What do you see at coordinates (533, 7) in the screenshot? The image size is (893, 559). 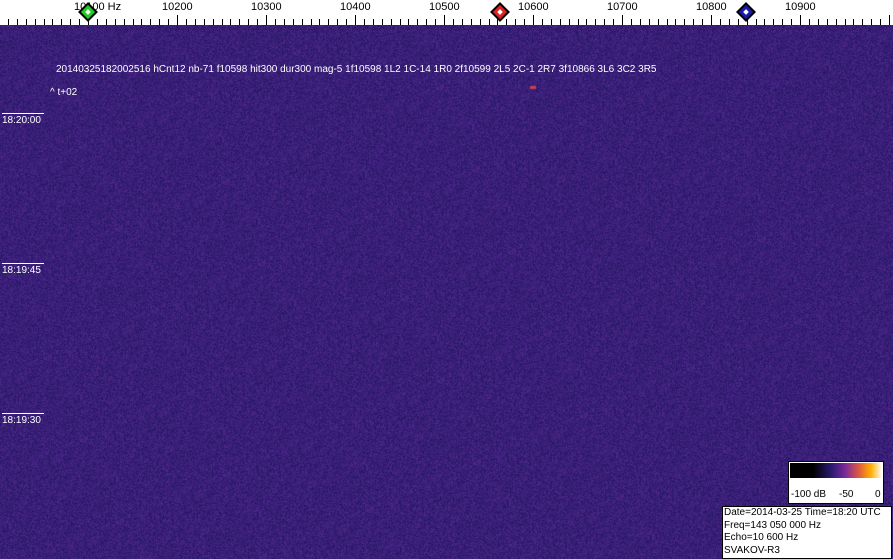 I see `freq-label: 10600` at bounding box center [533, 7].